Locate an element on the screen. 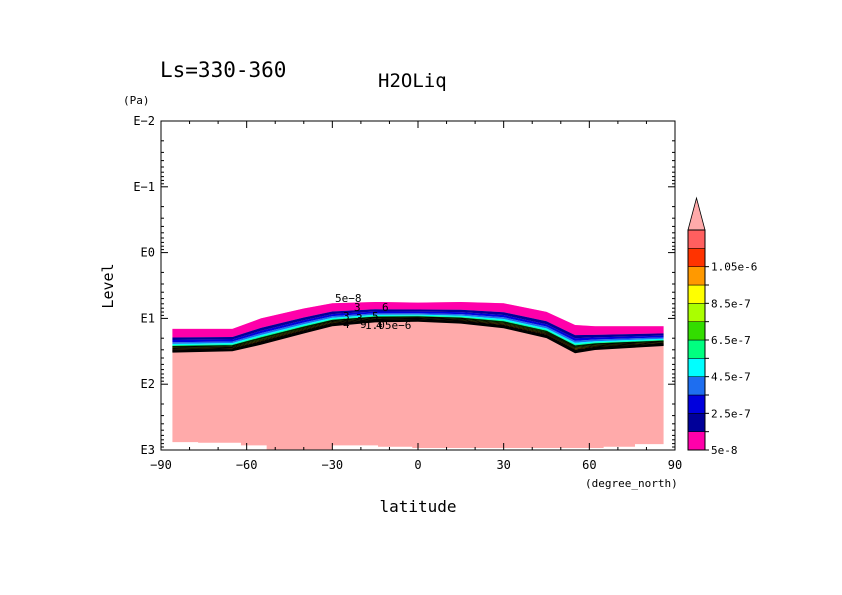 Image resolution: width=842 pixels, height=595 pixels. colorbar-label: 5e-8 is located at coordinates (724, 450).